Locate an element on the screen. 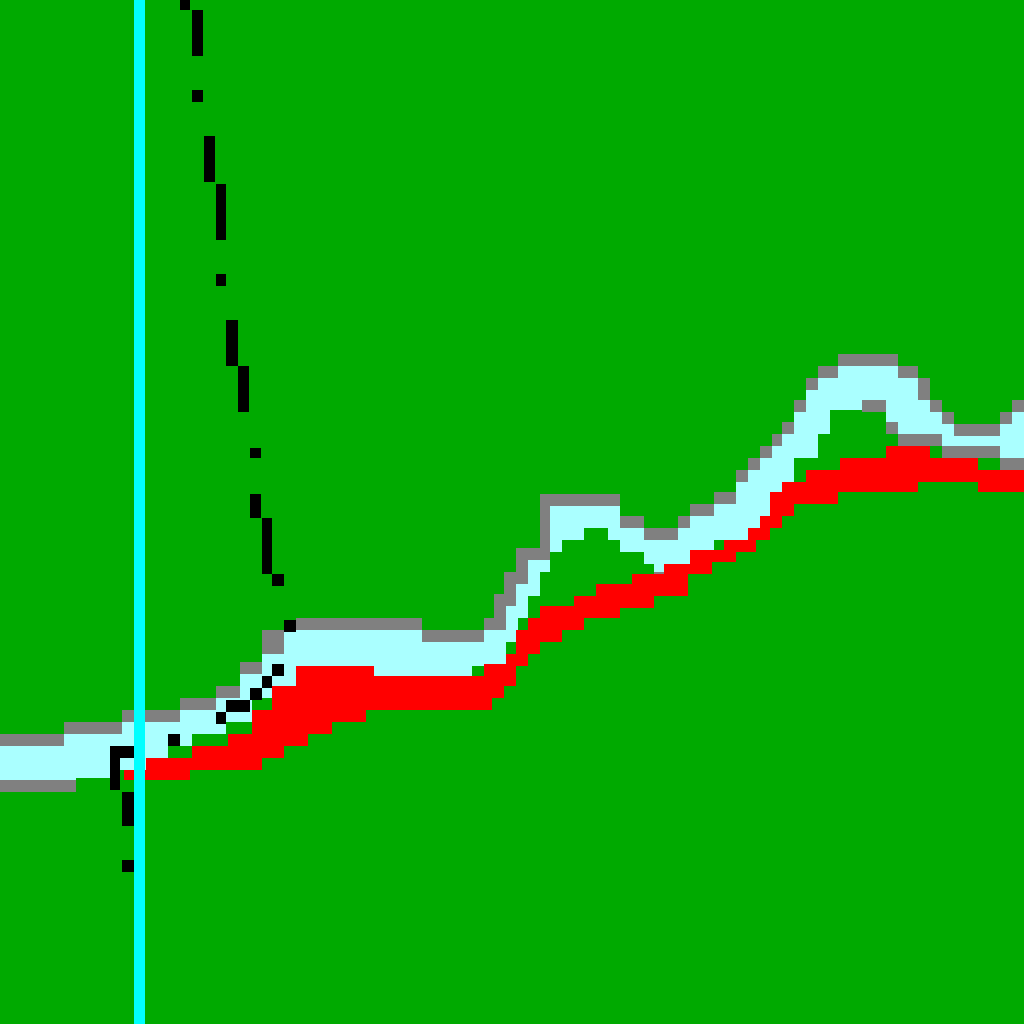 The width and height of the screenshot is (1024, 1024). cyan-vertical-line is located at coordinates (139, 512).